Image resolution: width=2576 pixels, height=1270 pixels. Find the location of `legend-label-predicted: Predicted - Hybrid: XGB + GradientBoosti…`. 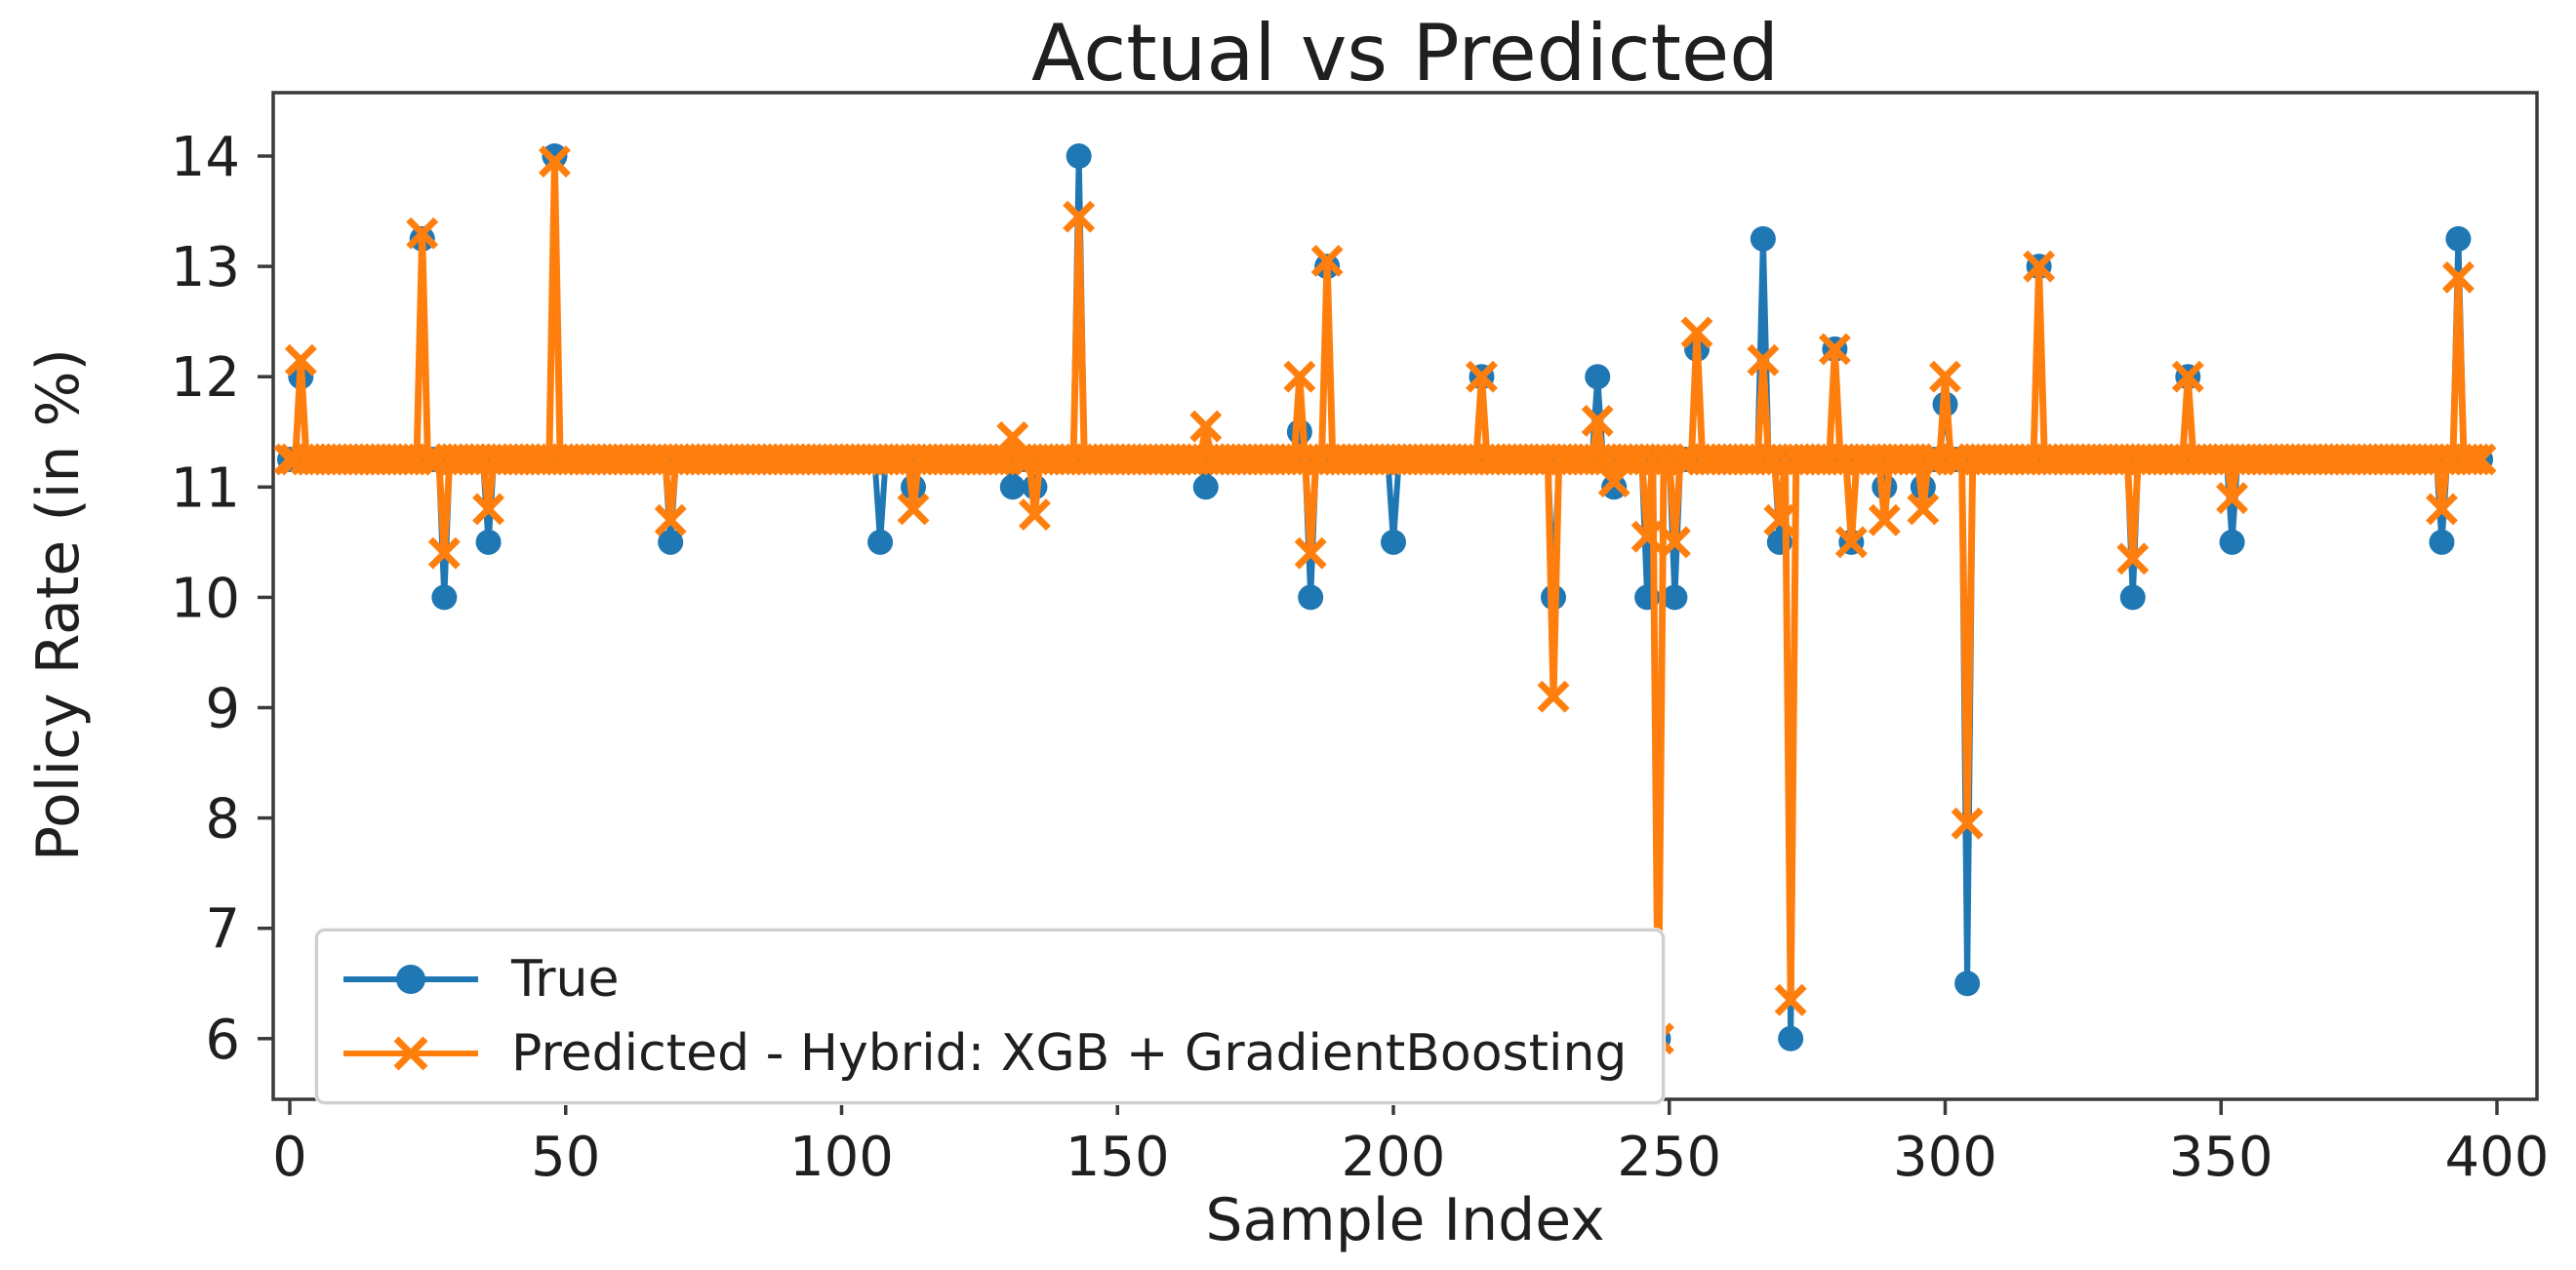

legend-label-predicted: Predicted - Hybrid: XGB + GradientBoosti… is located at coordinates (1069, 1053).